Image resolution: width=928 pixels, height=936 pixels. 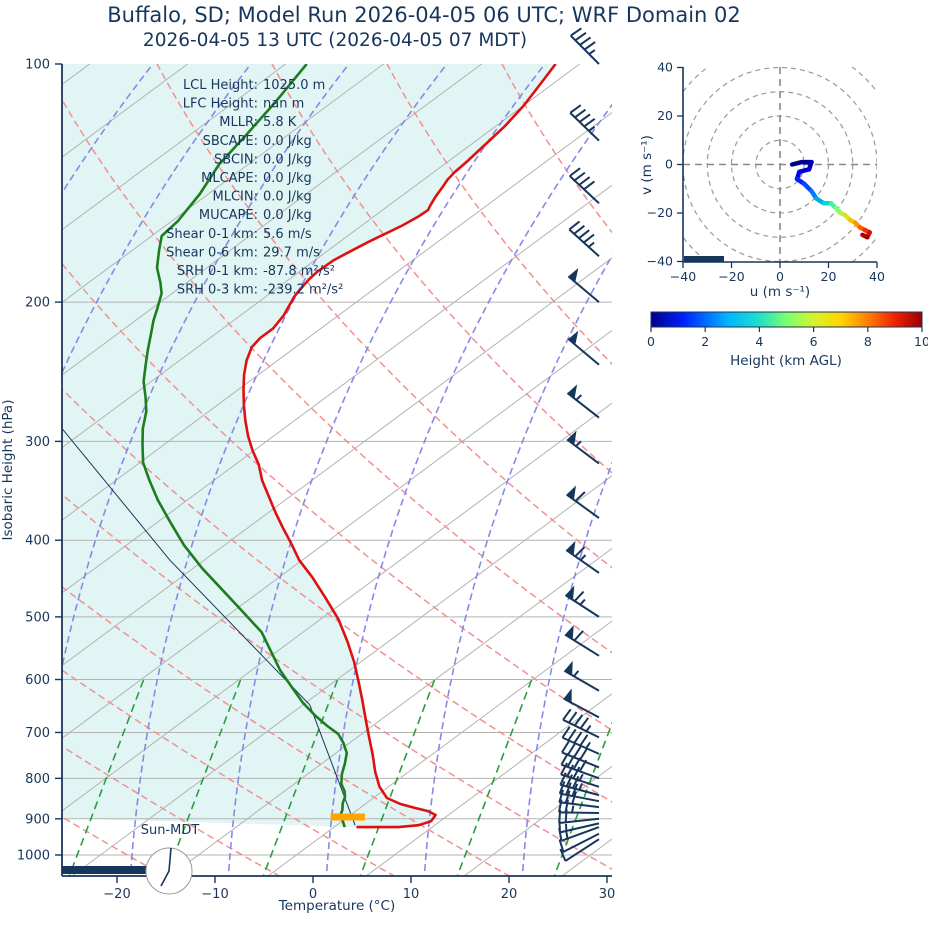 I want to click on stat-label: SBCAPE:, so click(x=230, y=141).